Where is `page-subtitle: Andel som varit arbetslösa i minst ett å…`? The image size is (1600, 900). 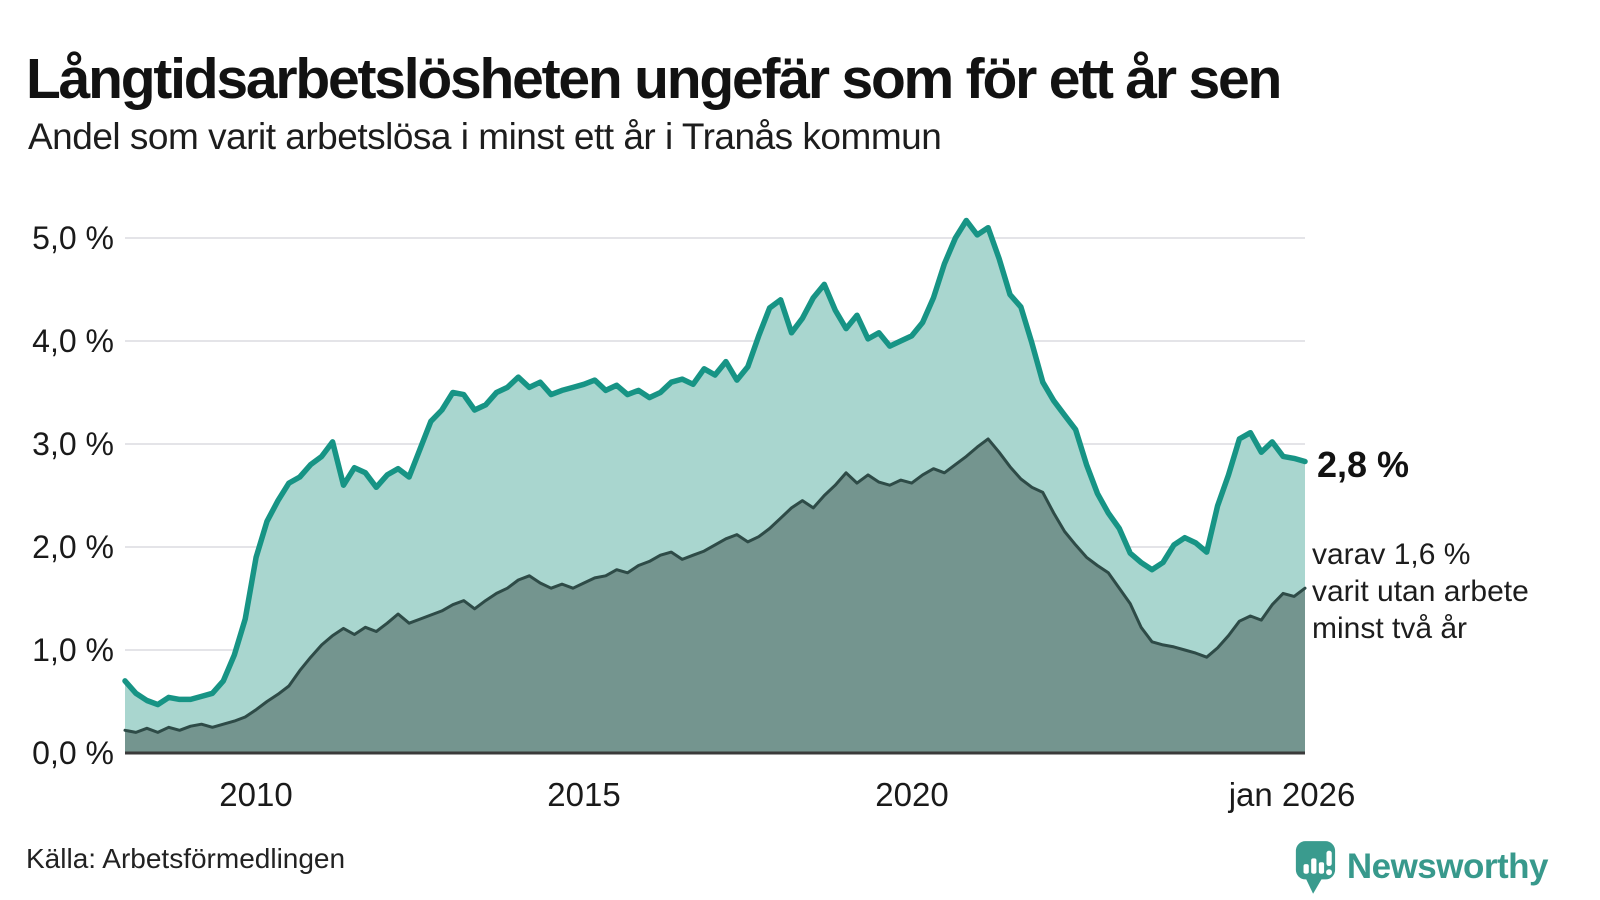 page-subtitle: Andel som varit arbetslösa i minst ett å… is located at coordinates (485, 136).